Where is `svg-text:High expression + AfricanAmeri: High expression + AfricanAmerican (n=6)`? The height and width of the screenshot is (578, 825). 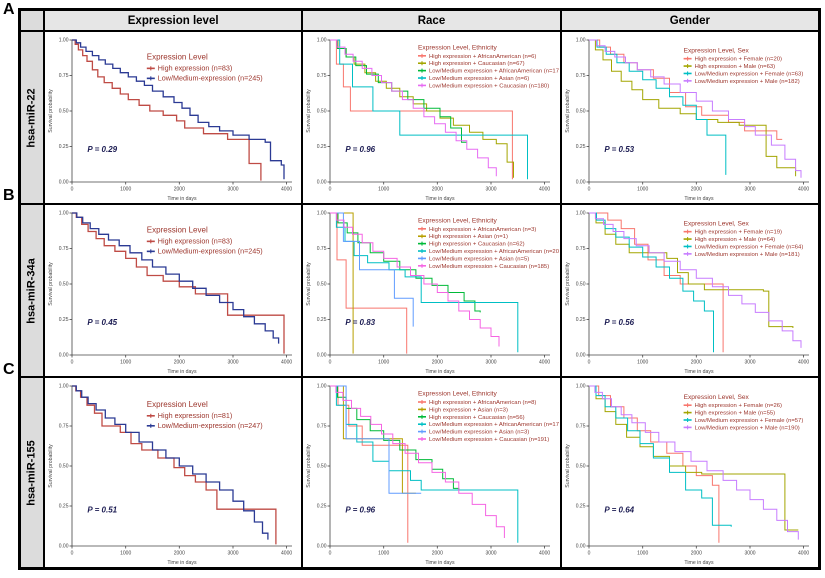 svg-text:High expression + AfricanAmeri: High expression + AfricanAmerican (n=6) is located at coordinates (482, 57).